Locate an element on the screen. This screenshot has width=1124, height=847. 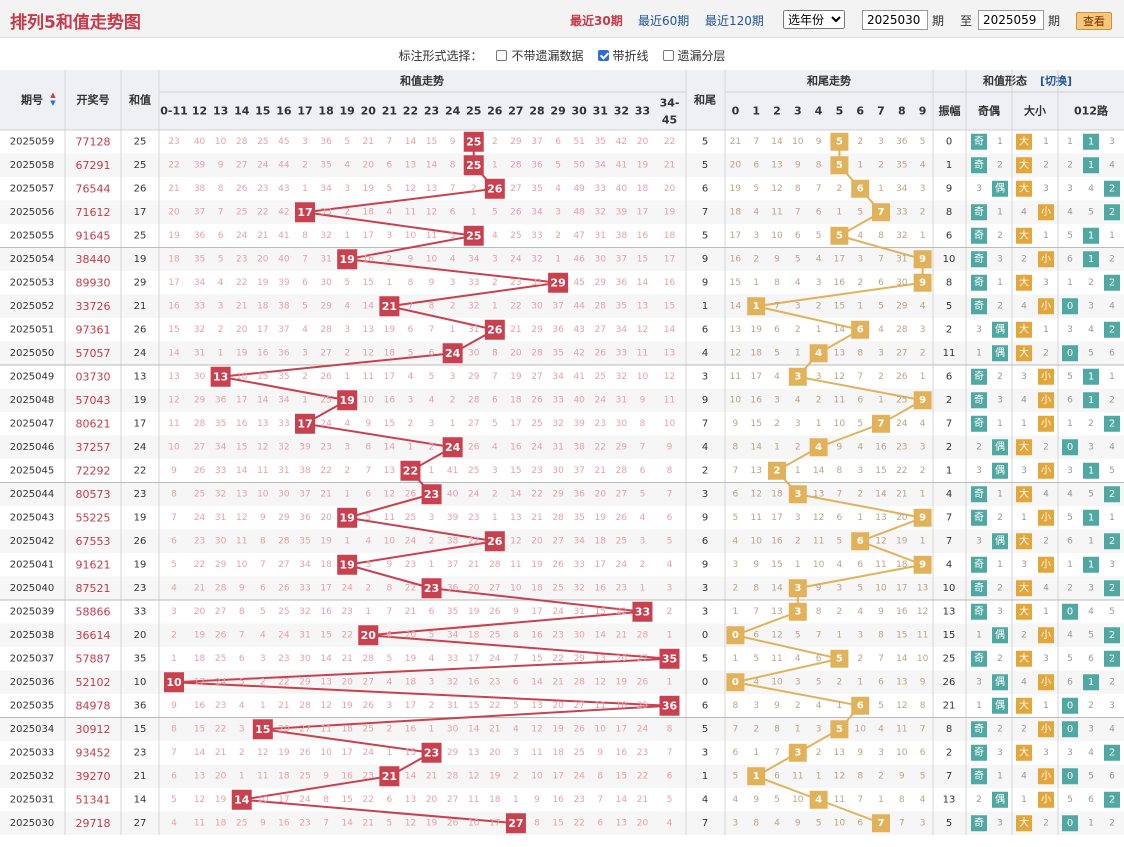
tail-miss-value: 13 is located at coordinates (776, 165).